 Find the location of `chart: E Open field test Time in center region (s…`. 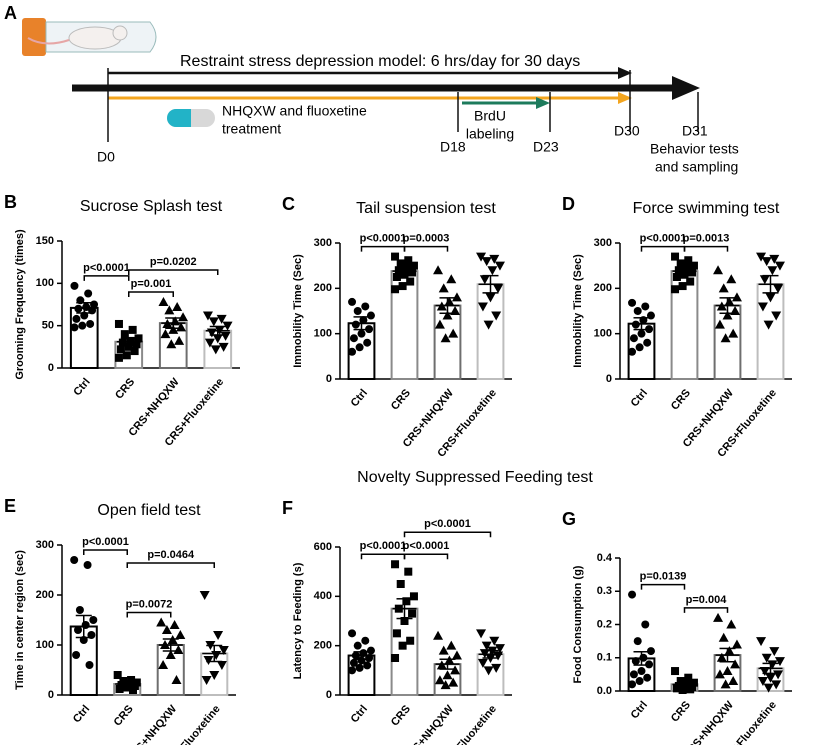

chart: E Open field test Time in center region (s… is located at coordinates (120, 620).